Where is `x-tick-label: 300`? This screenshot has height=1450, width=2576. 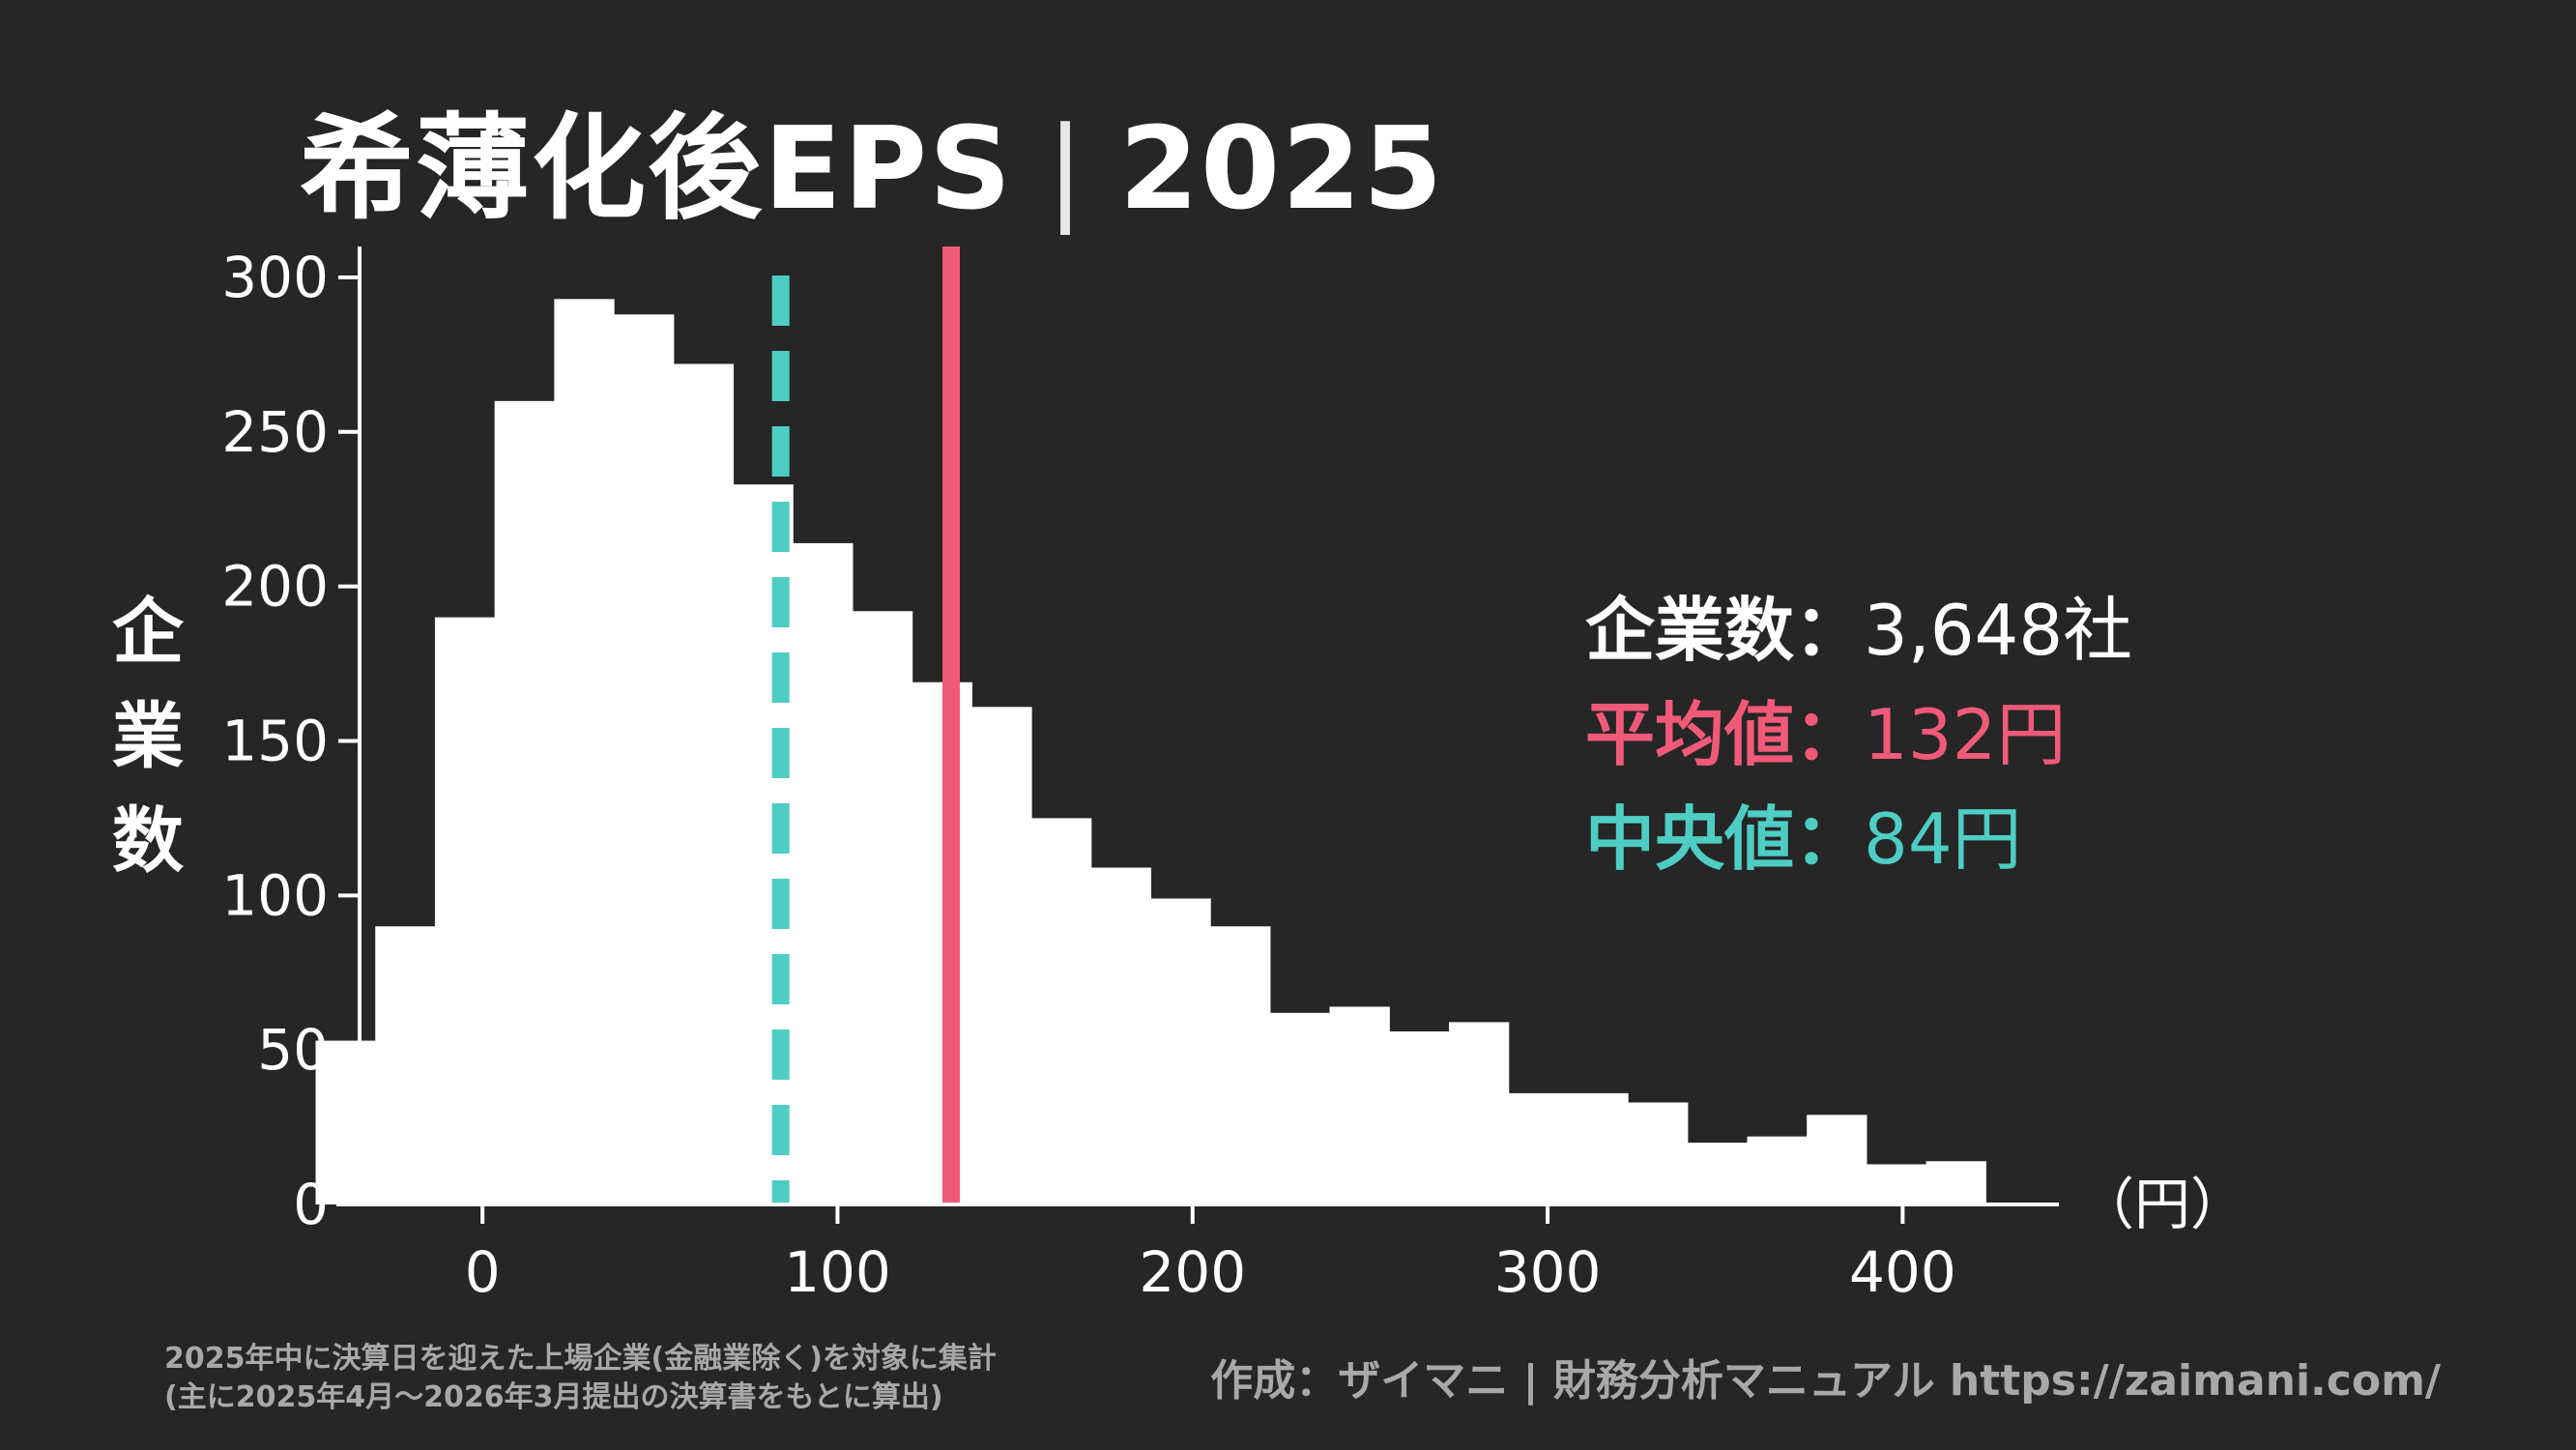
x-tick-label: 300 is located at coordinates (1548, 1272).